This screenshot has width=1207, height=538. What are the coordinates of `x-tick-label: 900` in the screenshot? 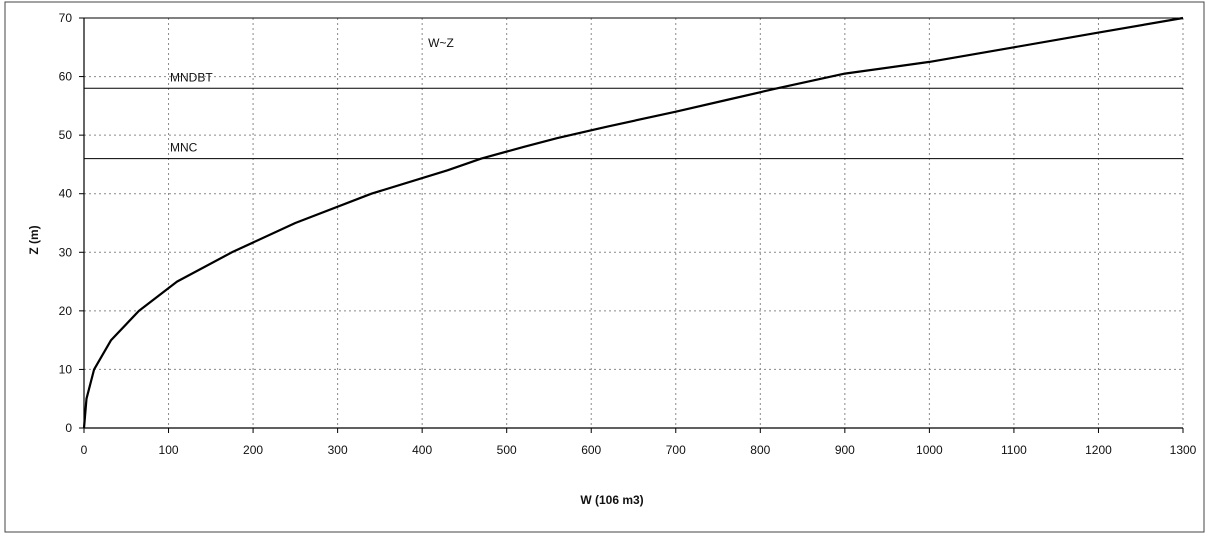 It's located at (845, 450).